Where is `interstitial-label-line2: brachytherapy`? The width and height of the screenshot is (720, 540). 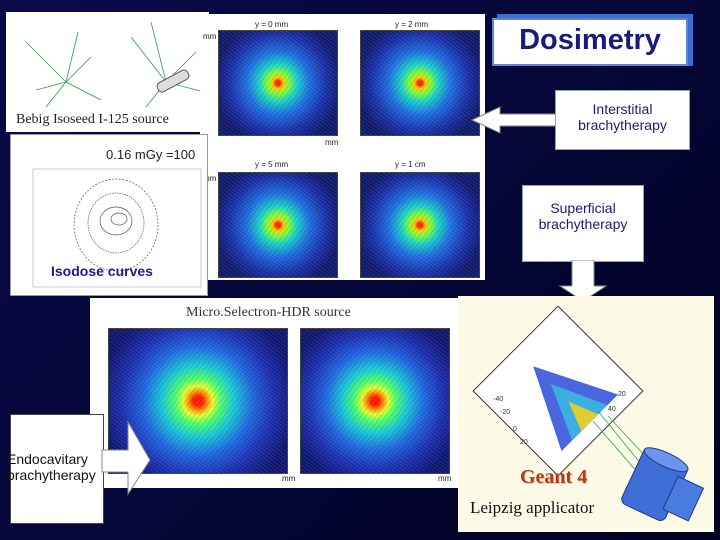 interstitial-label-line2: brachytherapy is located at coordinates (622, 125).